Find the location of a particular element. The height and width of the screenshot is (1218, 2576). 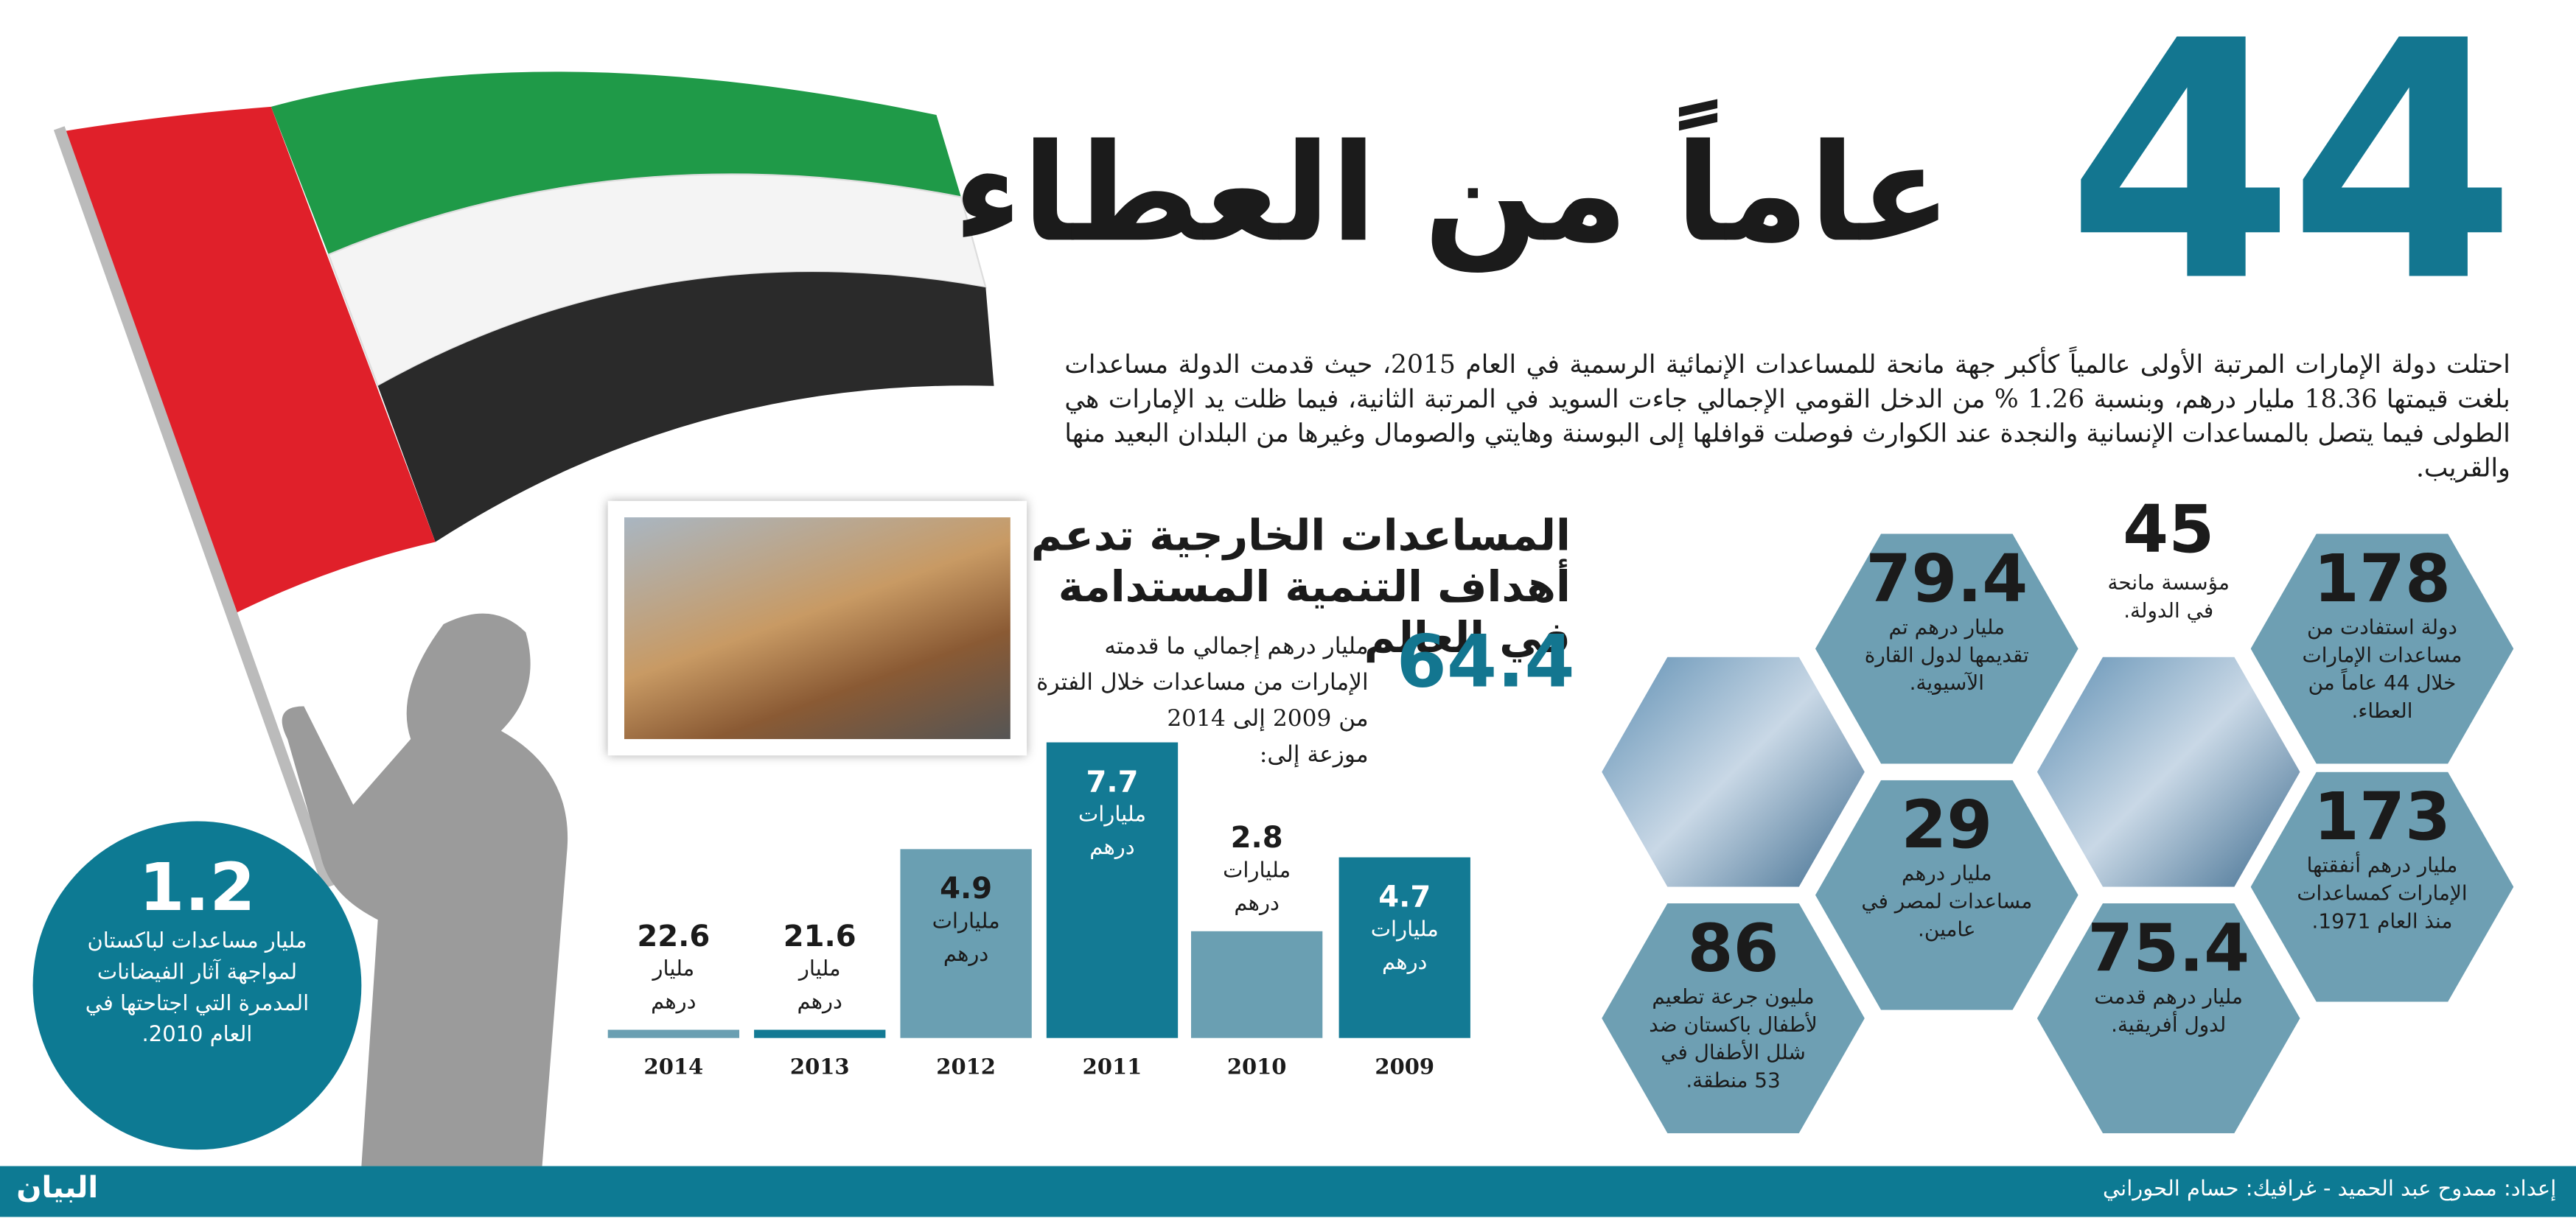

bar-value: 7.7 is located at coordinates (1112, 782).